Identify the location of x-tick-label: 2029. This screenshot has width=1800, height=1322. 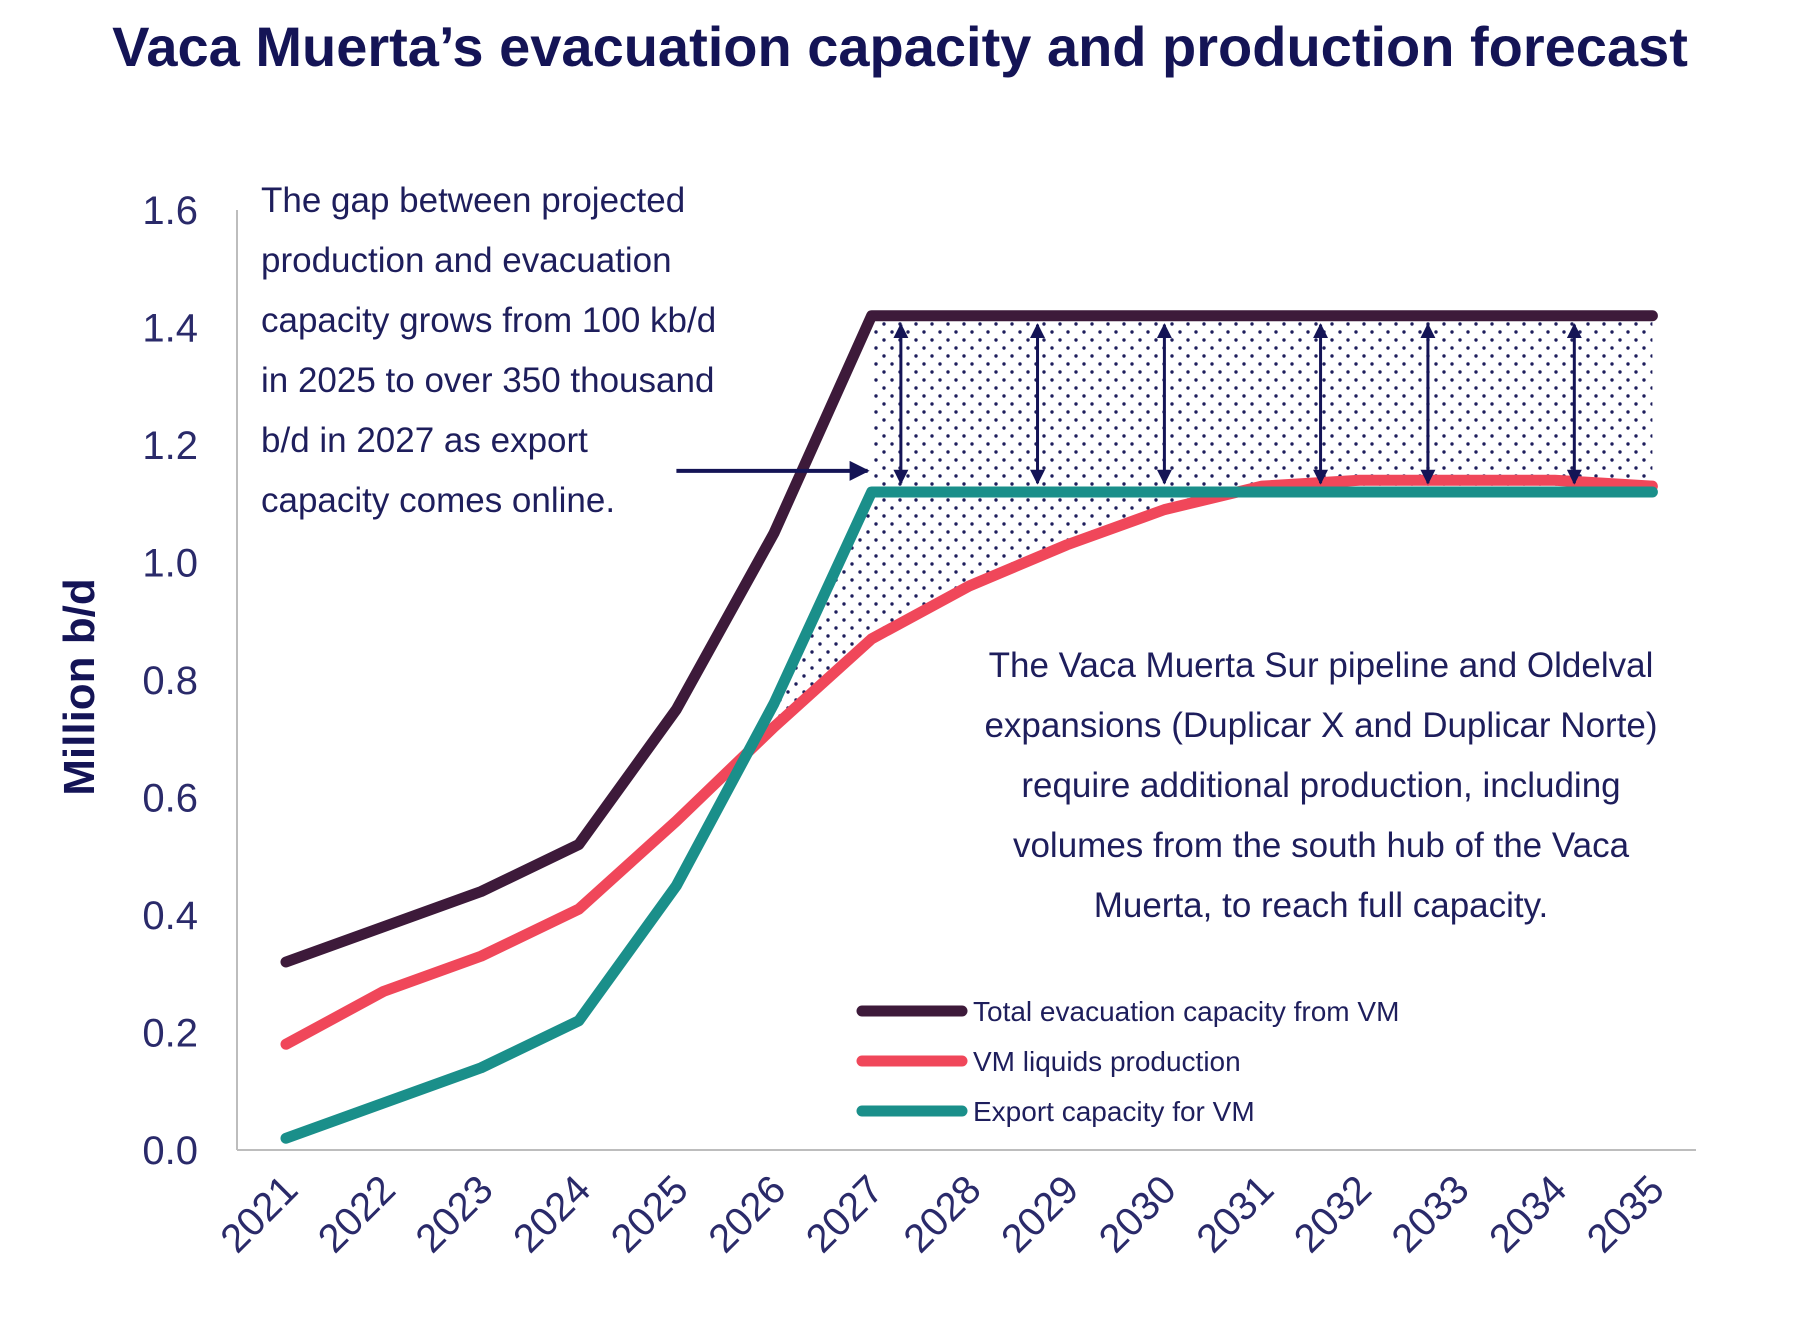
(1040, 1214).